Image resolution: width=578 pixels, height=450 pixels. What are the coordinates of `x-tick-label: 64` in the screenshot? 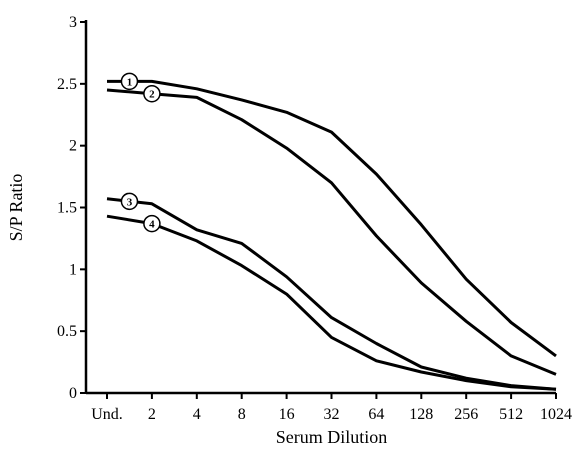 It's located at (376, 414).